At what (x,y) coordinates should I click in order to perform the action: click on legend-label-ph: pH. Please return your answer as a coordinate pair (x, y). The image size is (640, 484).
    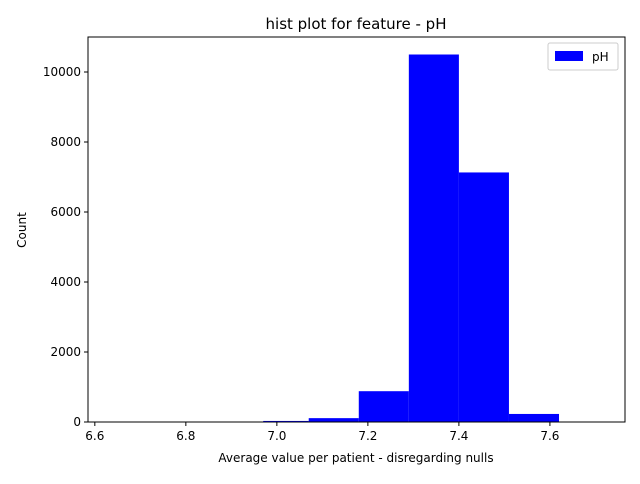
    Looking at the image, I should click on (600, 57).